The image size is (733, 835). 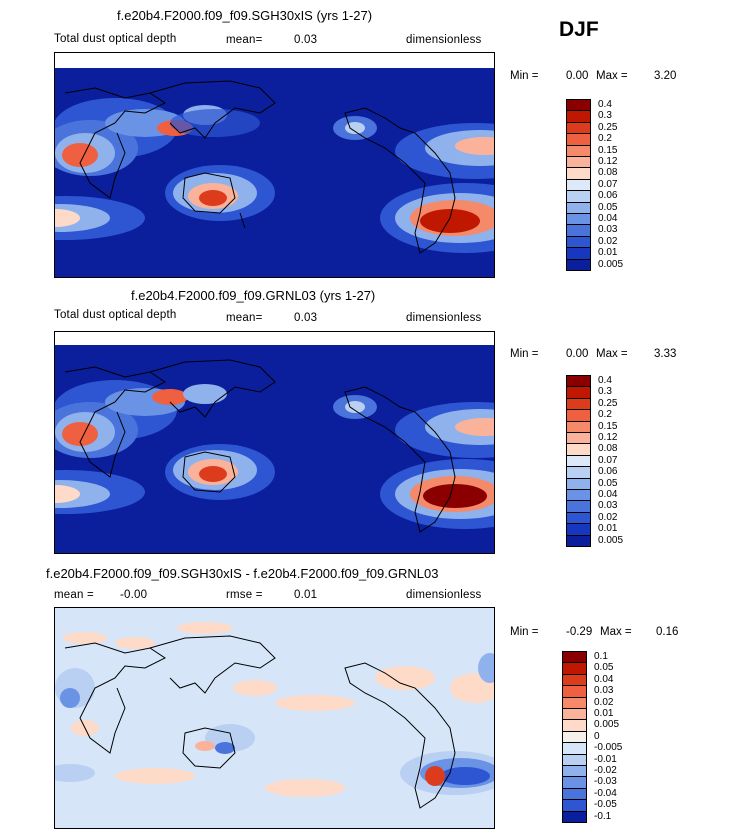 What do you see at coordinates (667, 632) in the screenshot?
I see `panel3-max-value: 0.16` at bounding box center [667, 632].